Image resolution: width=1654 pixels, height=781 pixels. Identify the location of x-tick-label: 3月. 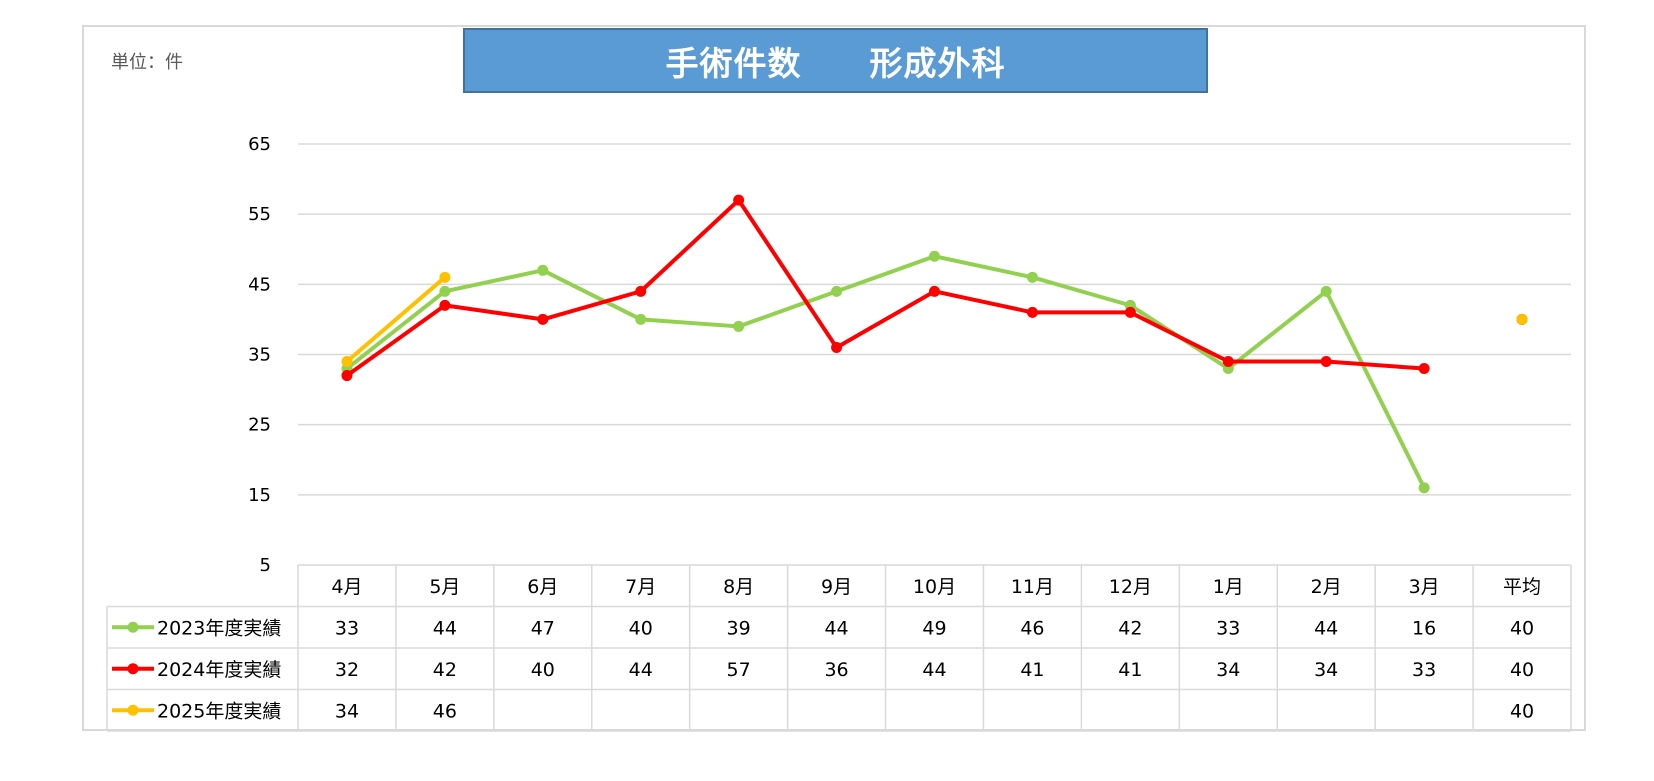
(1424, 587).